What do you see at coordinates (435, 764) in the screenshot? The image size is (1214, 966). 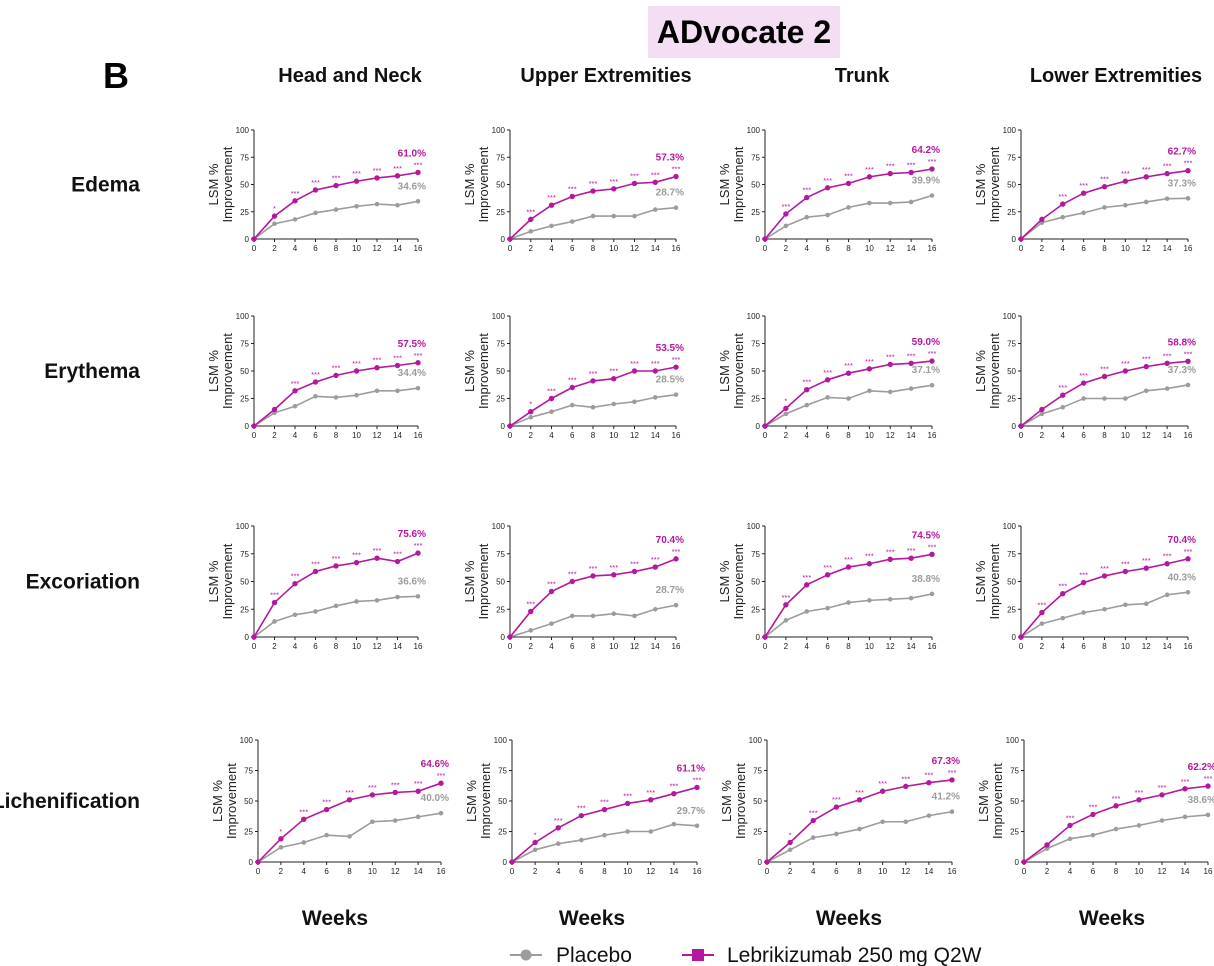 I see `lebrikizumab-end-label: 64.6%` at bounding box center [435, 764].